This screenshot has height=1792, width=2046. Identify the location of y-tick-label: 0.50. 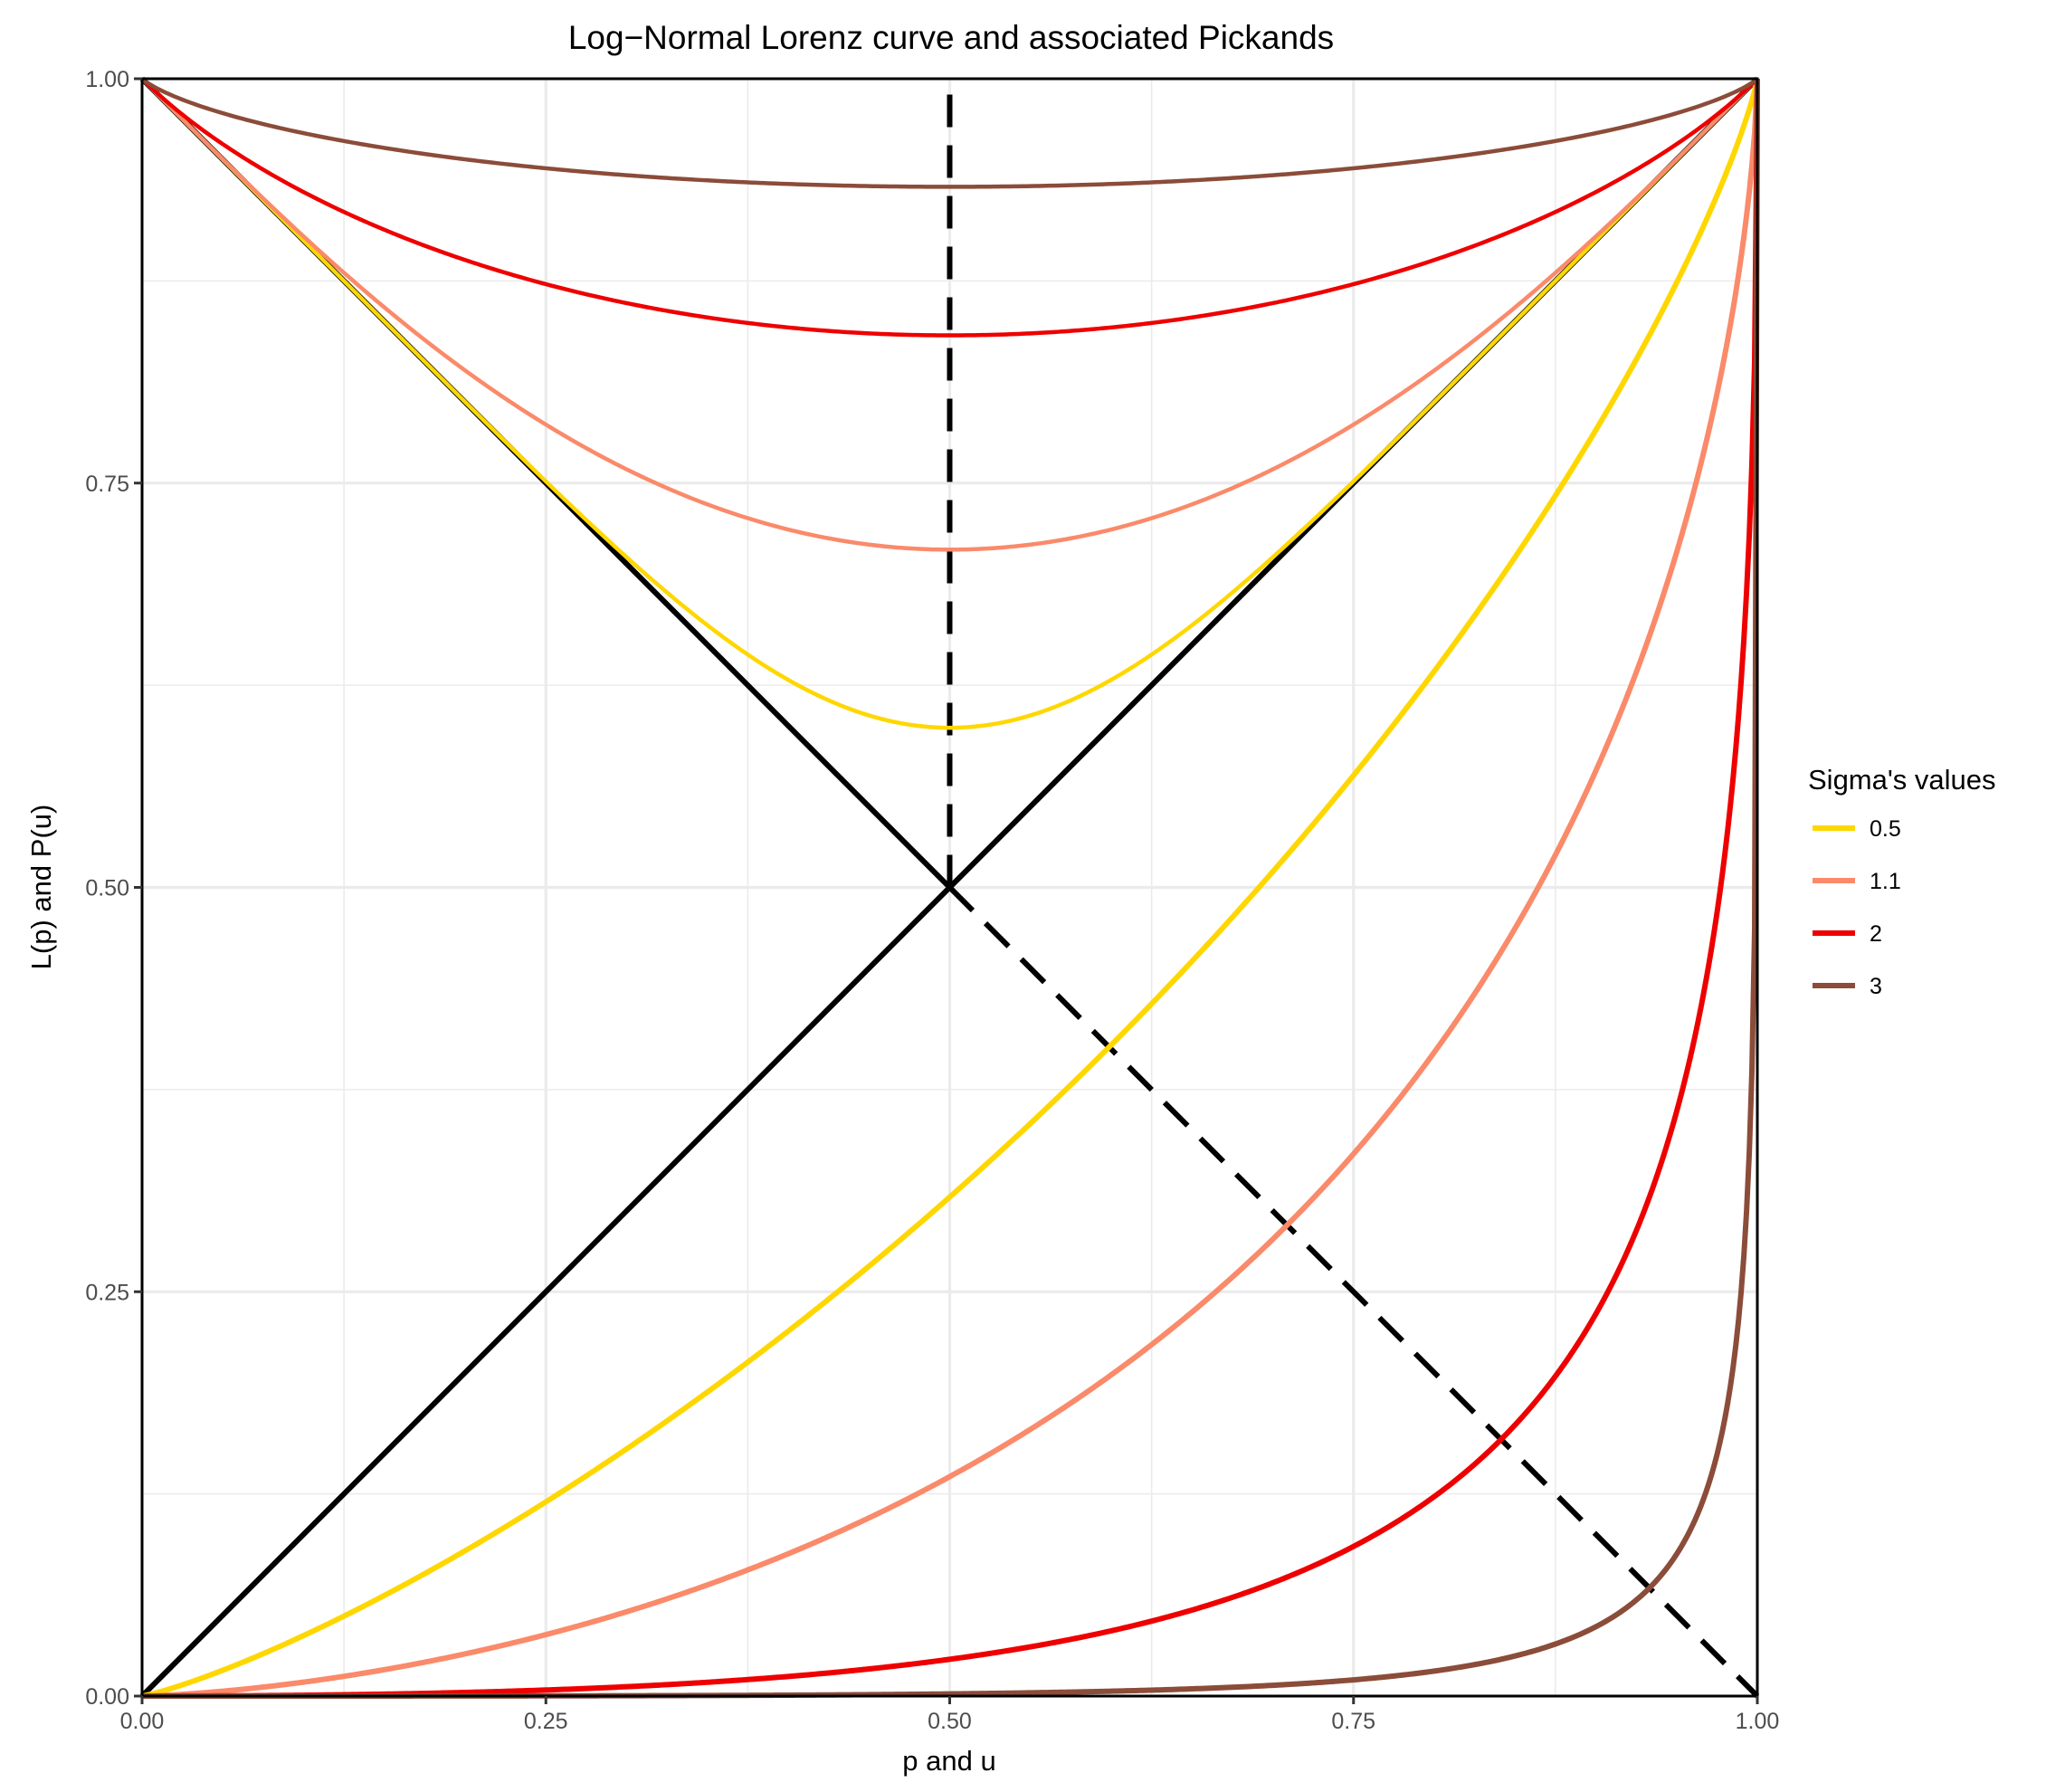
(107, 888).